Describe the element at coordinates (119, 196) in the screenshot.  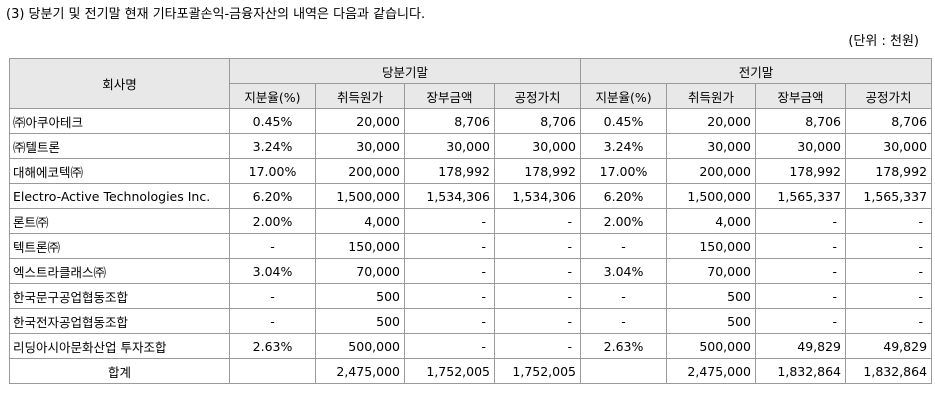
I see `company-name-cell: Electro-Active Technologies Inc.` at that location.